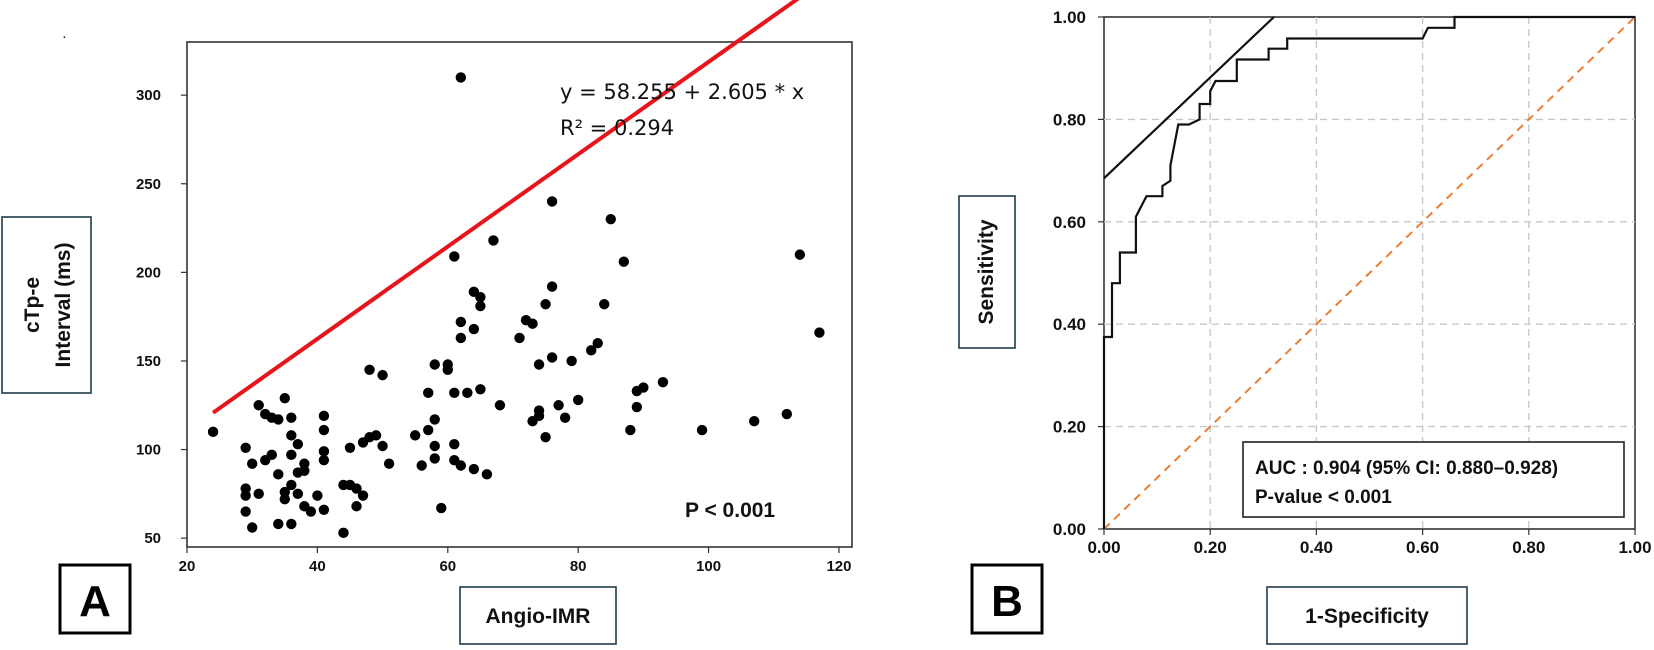 This screenshot has width=1654, height=650. What do you see at coordinates (161, 317) in the screenshot?
I see `panel-a-y-ticks: 50 100 150 200 250 300` at bounding box center [161, 317].